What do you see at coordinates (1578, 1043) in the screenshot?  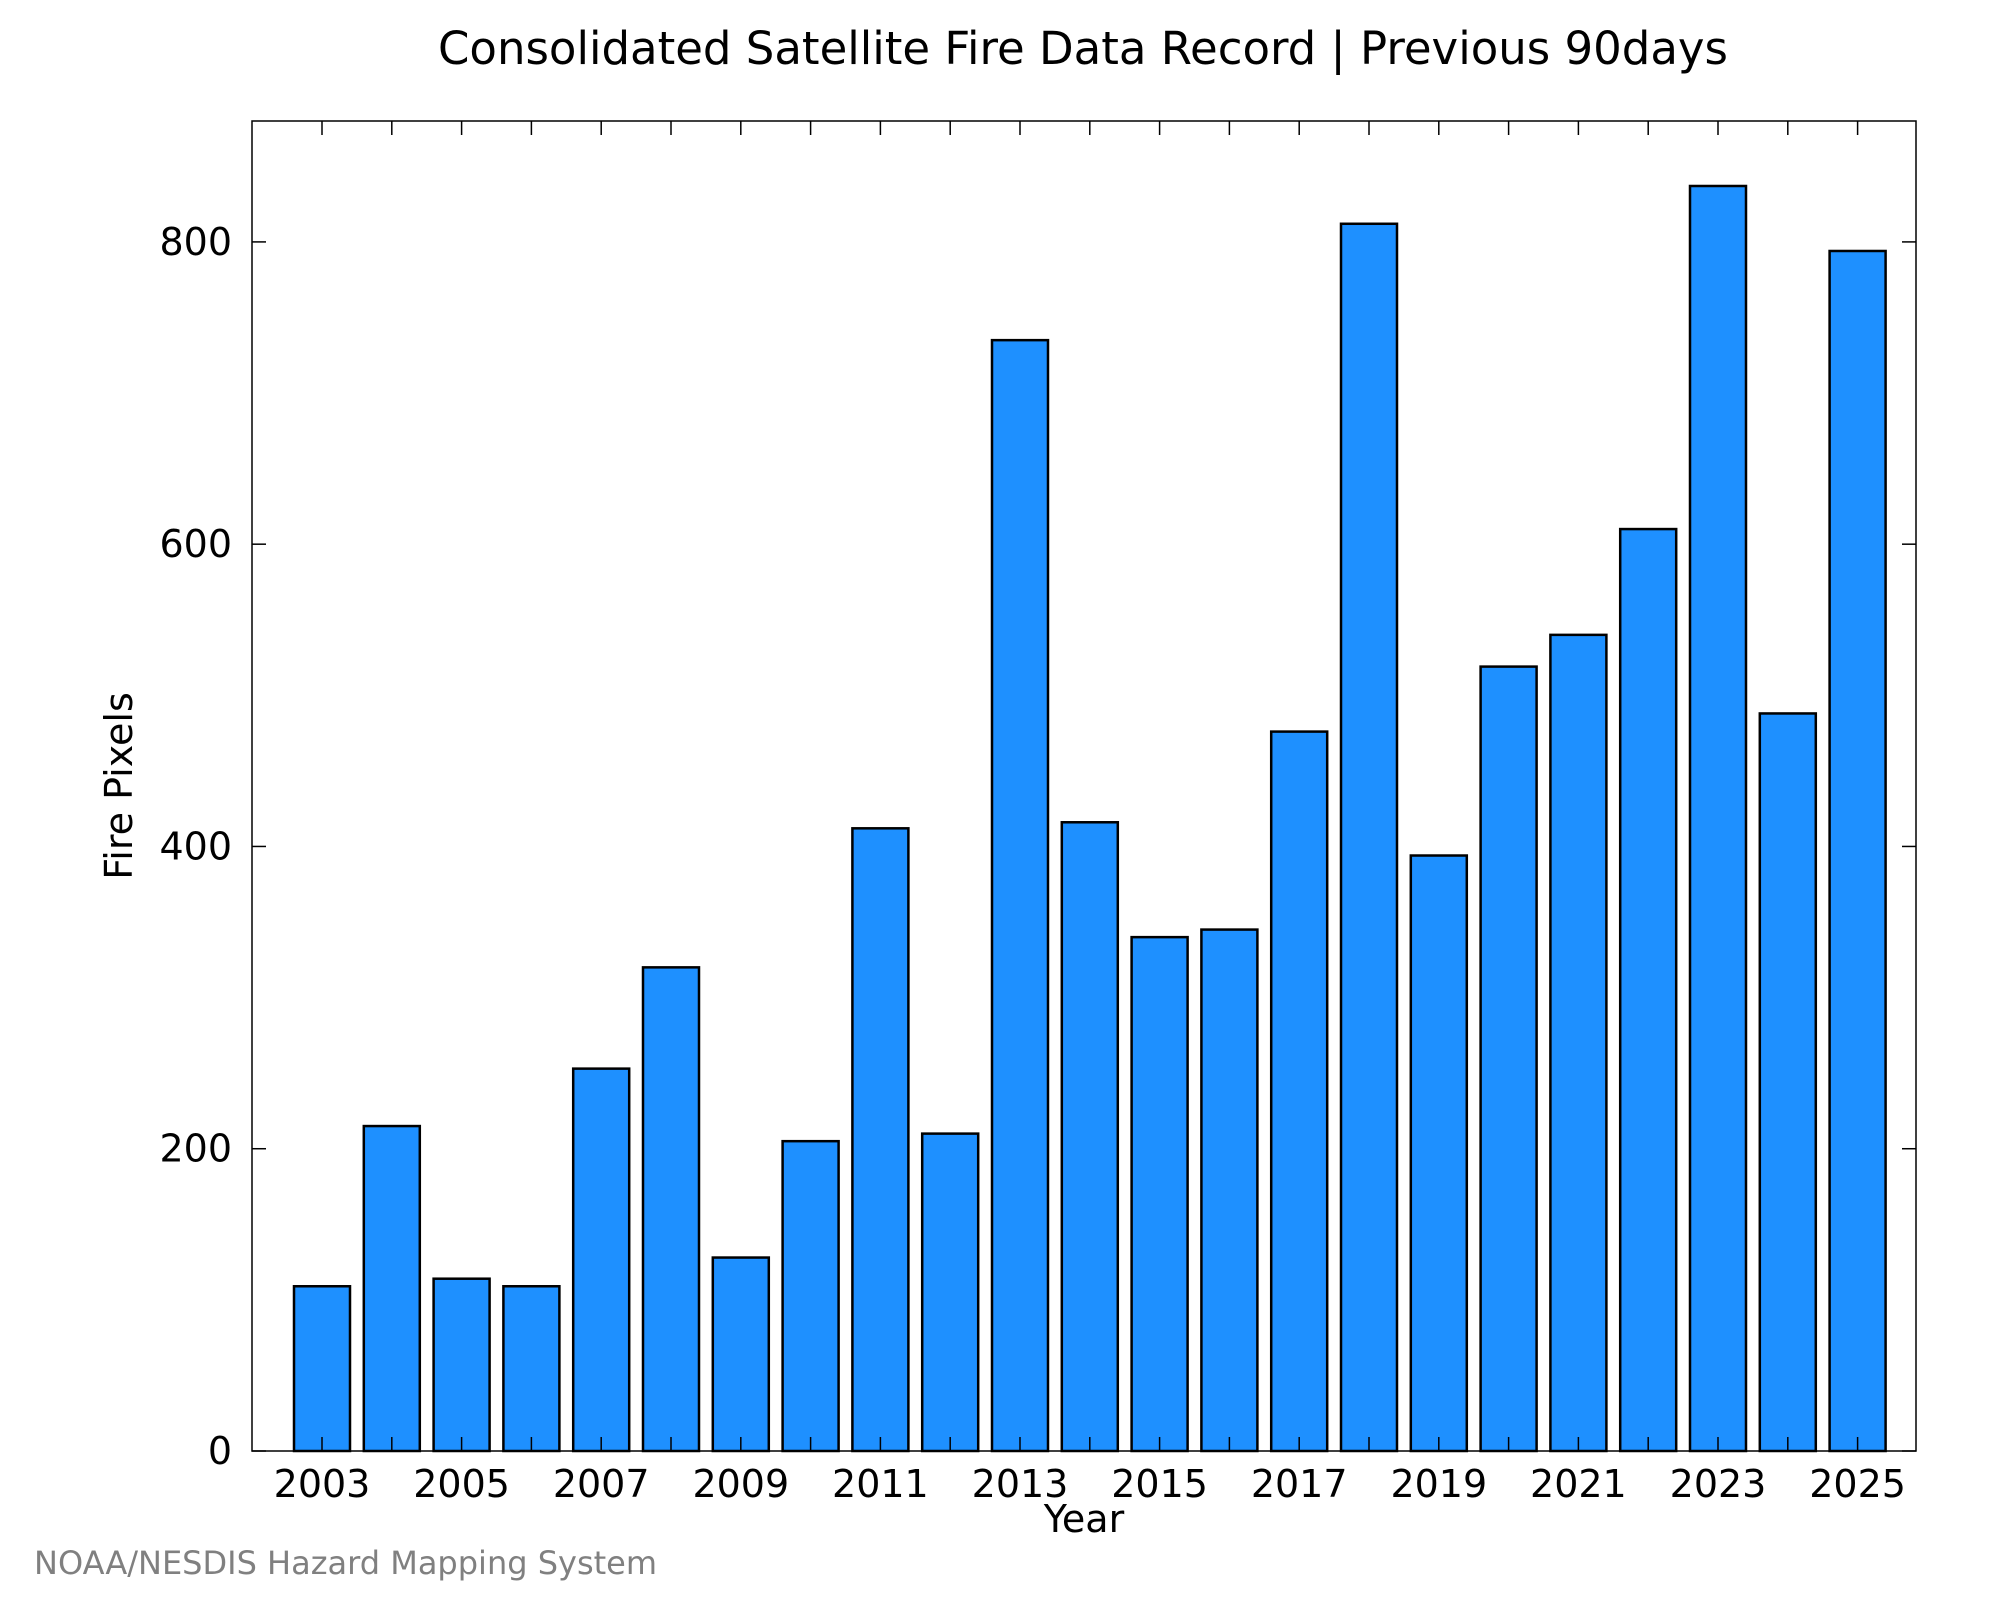 I see `bar-2021` at bounding box center [1578, 1043].